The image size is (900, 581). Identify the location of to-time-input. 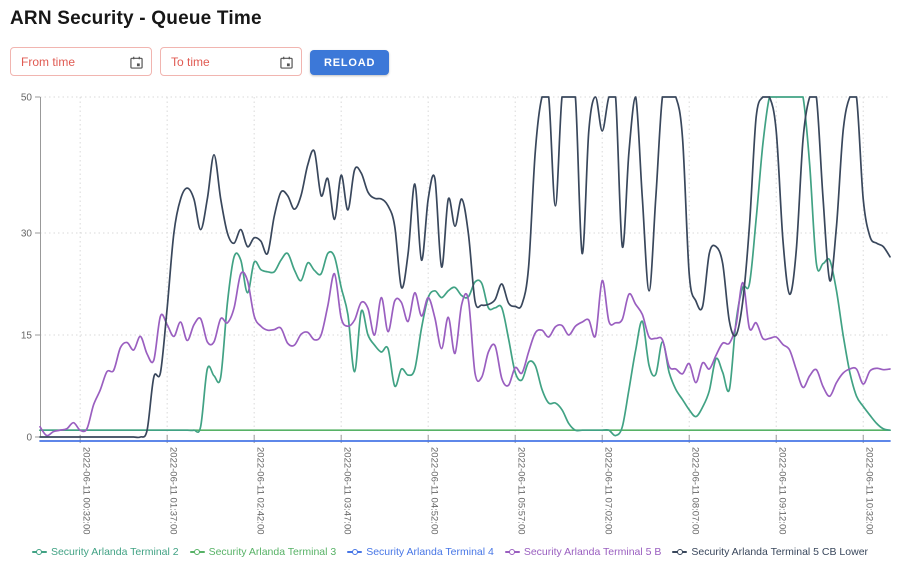
(231, 61).